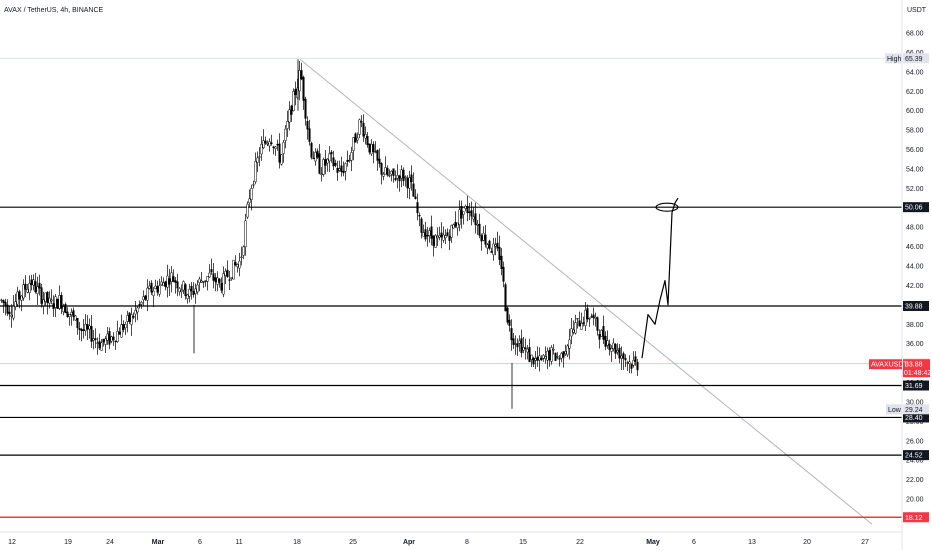  What do you see at coordinates (893, 58) in the screenshot?
I see `high-label-bg` at bounding box center [893, 58].